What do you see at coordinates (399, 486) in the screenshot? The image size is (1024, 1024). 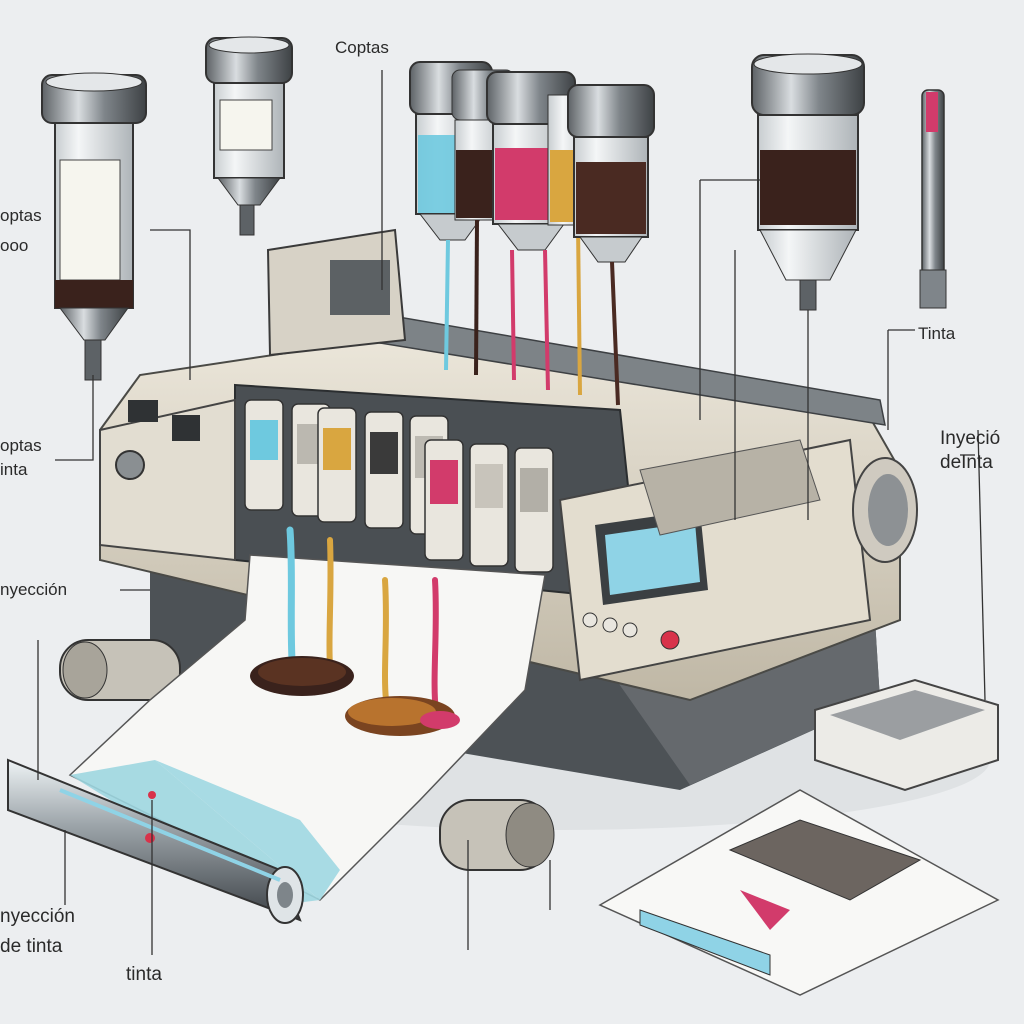 I see `ink-cartridge-icon` at bounding box center [399, 486].